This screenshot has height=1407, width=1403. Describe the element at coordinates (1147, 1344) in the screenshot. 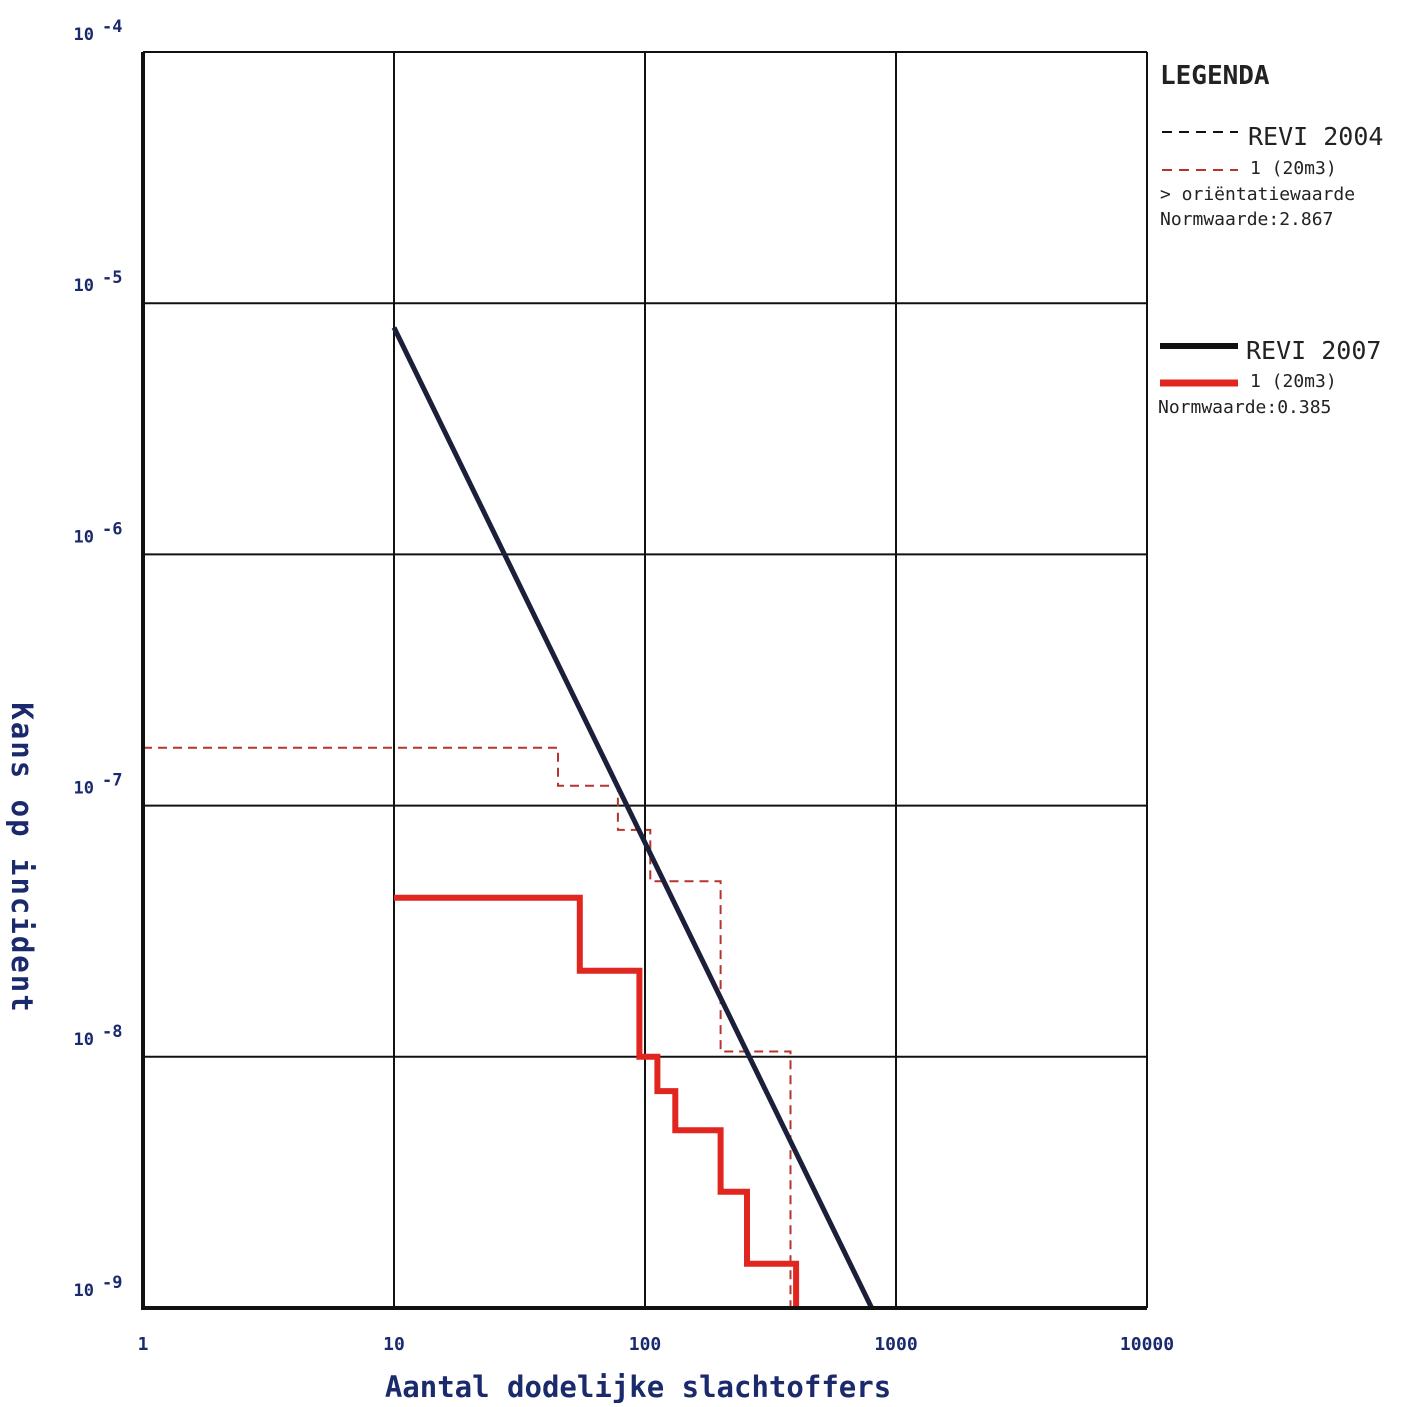

I see `x-tick-label: 10000` at that location.